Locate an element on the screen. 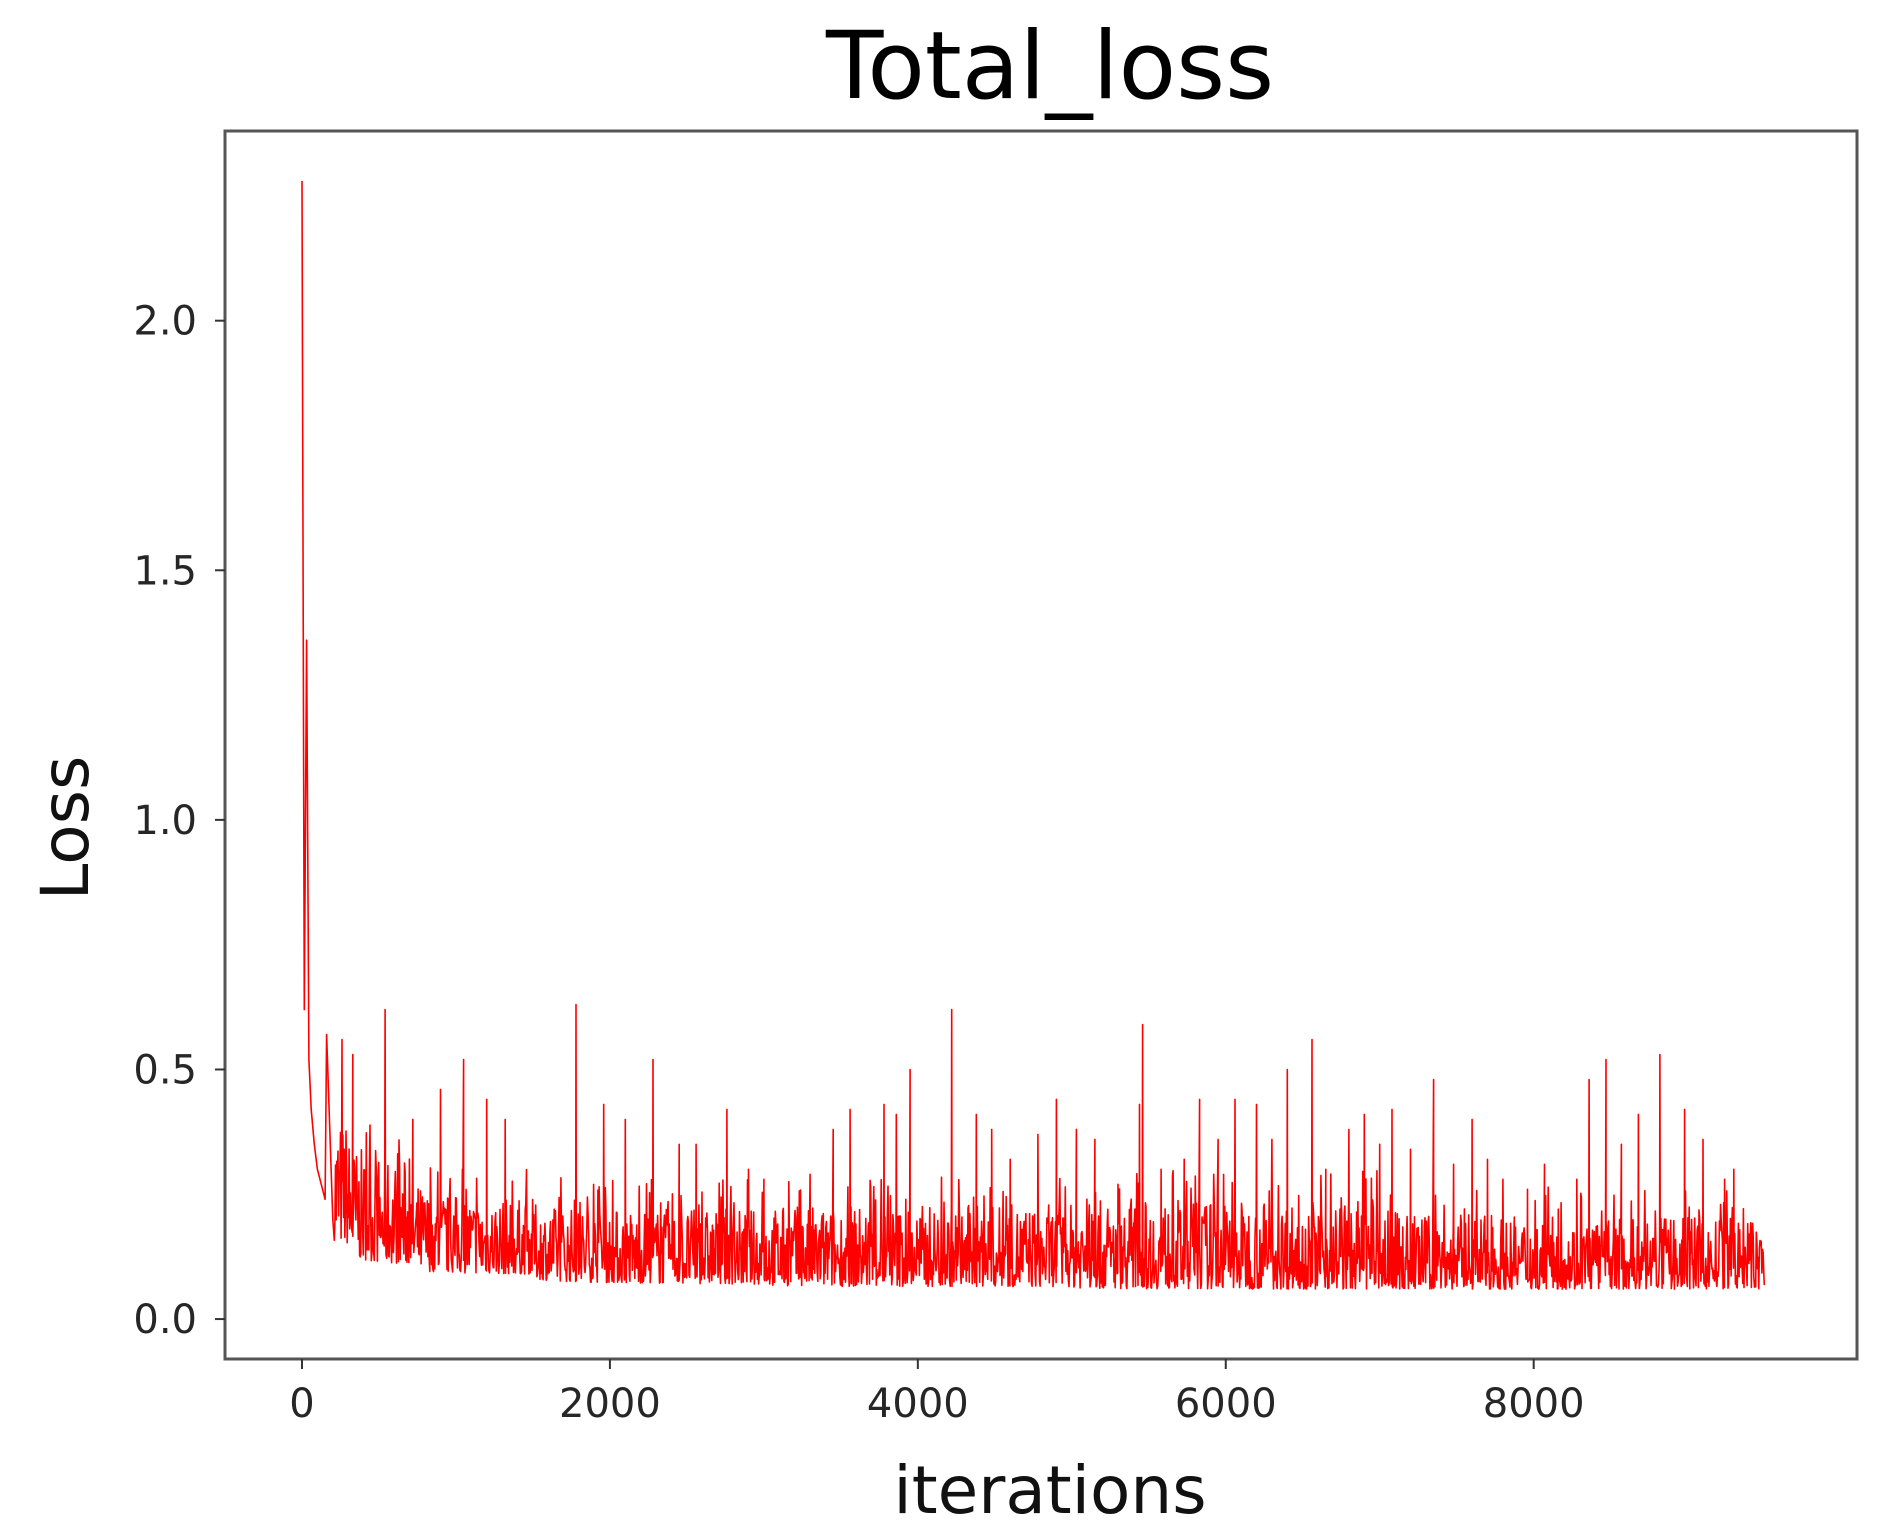 The width and height of the screenshot is (1899, 1531). x-tick-label: 2000 is located at coordinates (610, 1404).